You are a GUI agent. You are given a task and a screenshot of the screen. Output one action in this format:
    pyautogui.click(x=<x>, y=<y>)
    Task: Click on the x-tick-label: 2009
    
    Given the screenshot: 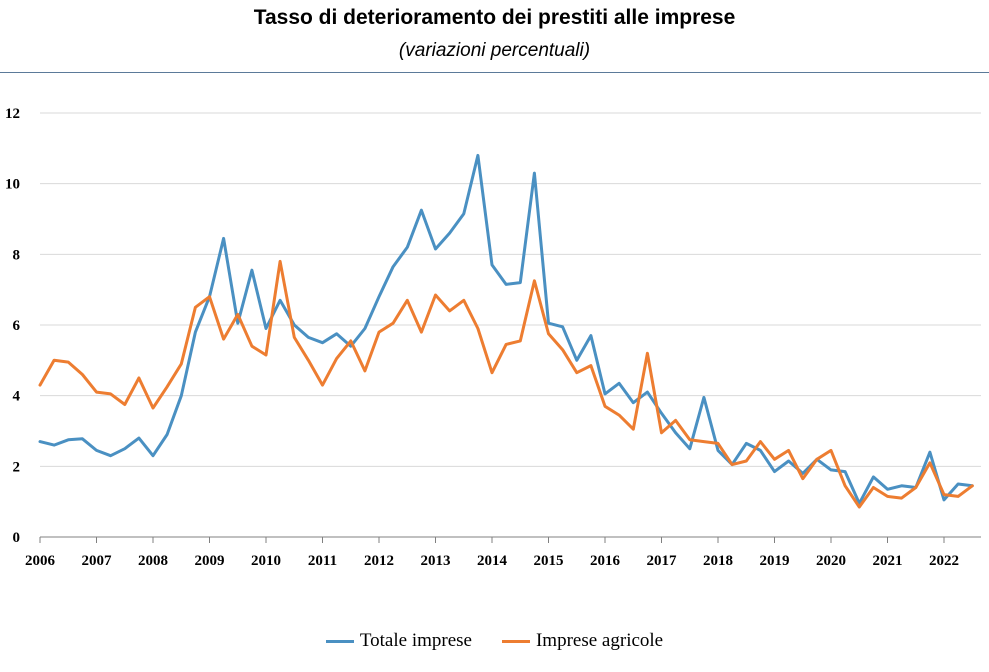 What is the action you would take?
    pyautogui.click(x=210, y=561)
    